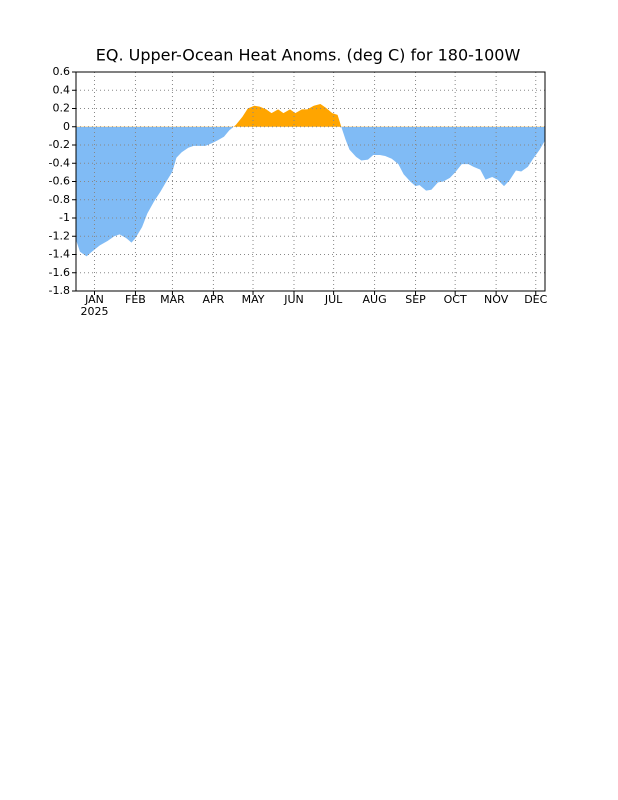  I want to click on y-tick-label: 0, so click(66, 126).